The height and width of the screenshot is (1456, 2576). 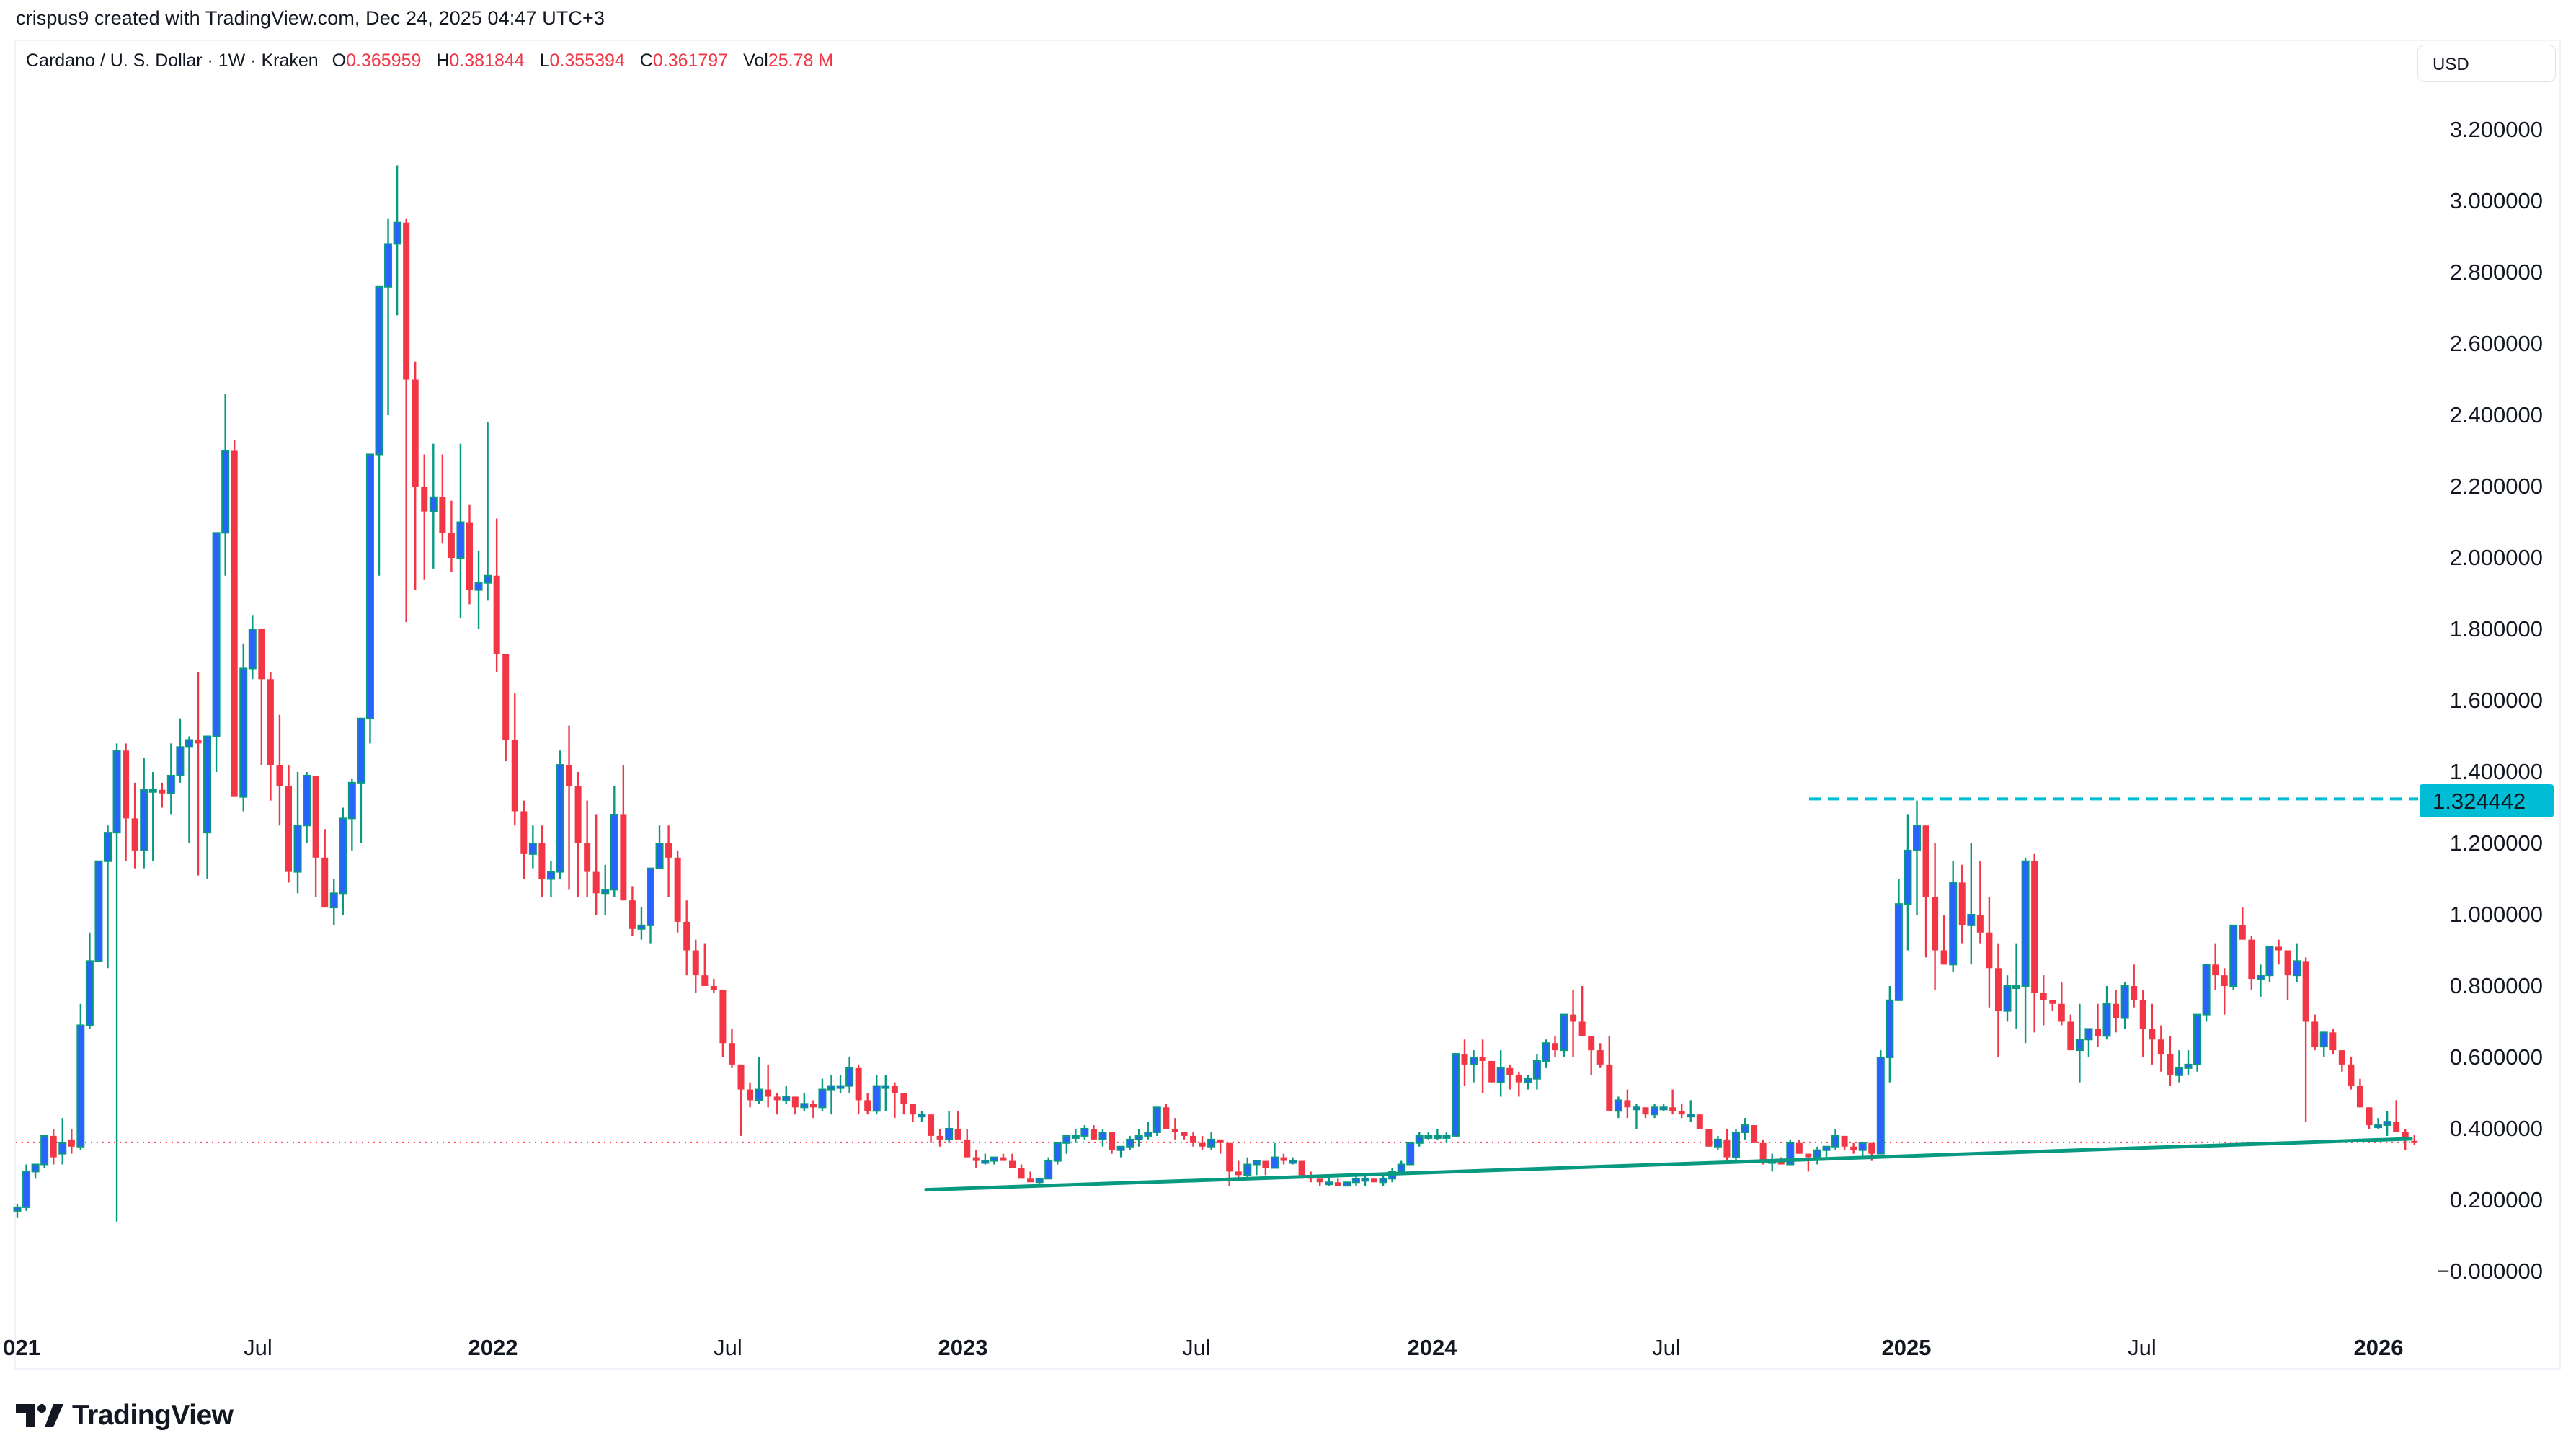 I want to click on high-value: 0.381844, so click(x=487, y=60).